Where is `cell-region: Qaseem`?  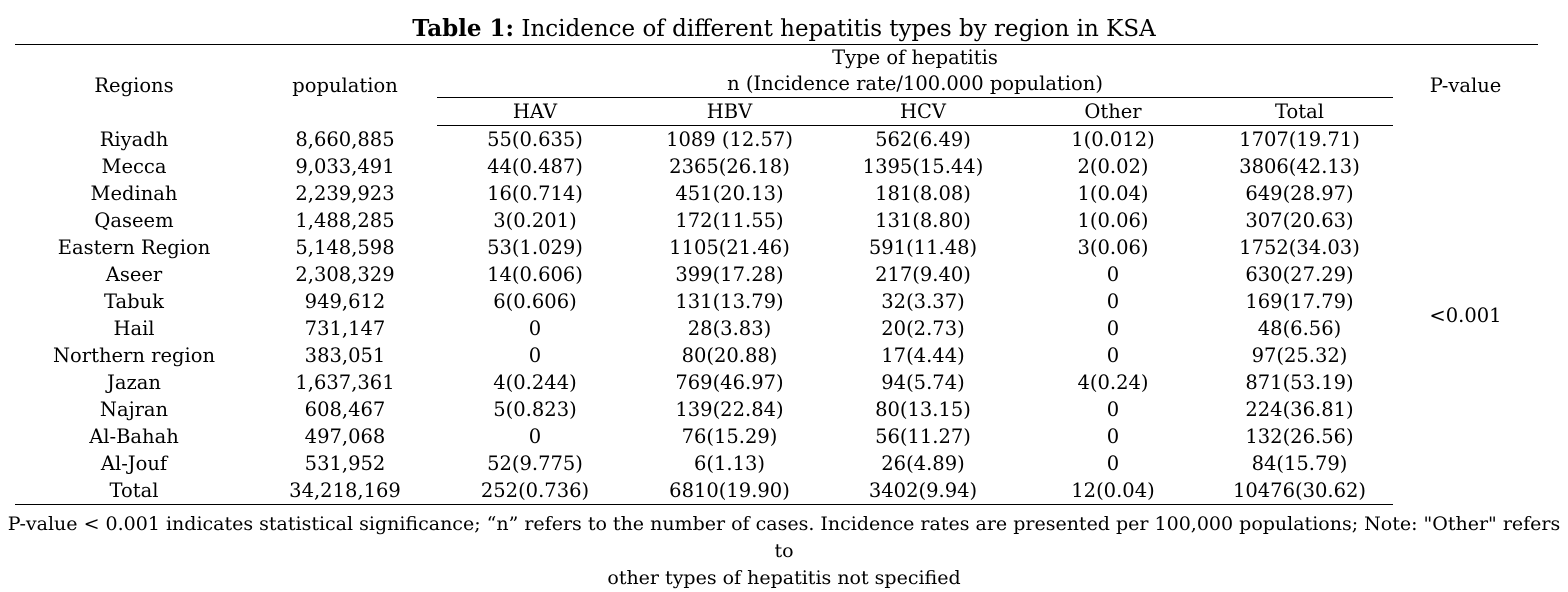
cell-region: Qaseem is located at coordinates (134, 220).